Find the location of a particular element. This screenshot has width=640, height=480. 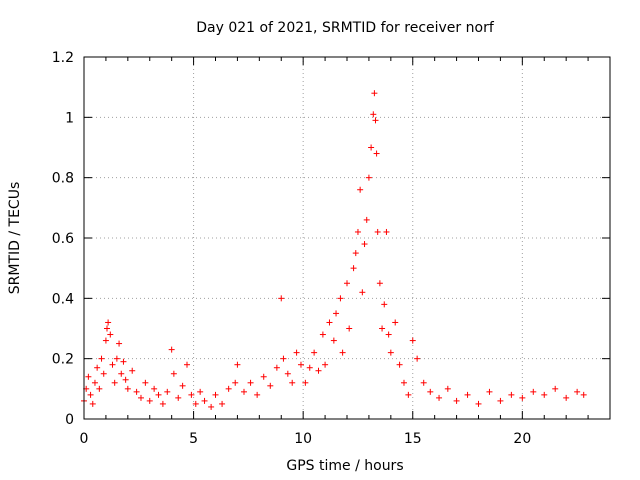

y-tick-label: 1.2 is located at coordinates (63, 58).